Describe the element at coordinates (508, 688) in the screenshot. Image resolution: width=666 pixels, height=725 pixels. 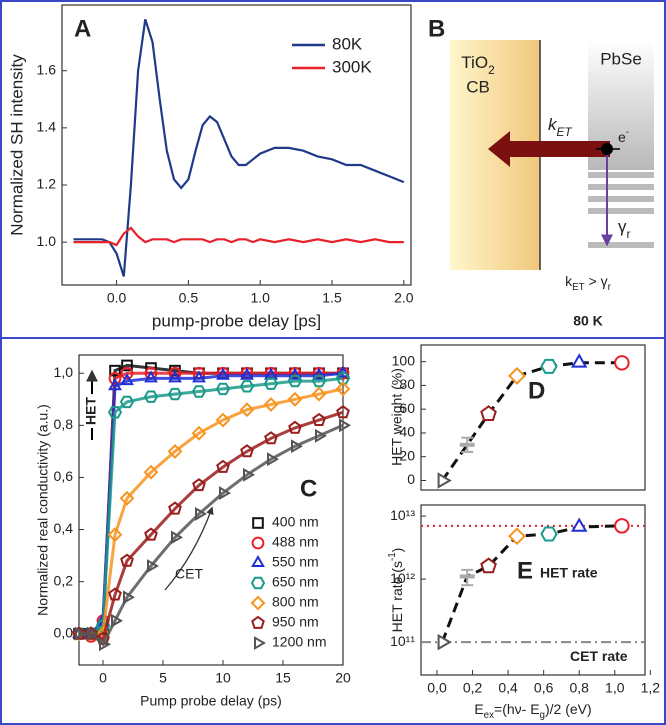
I see `x-tick-label: 0,4` at that location.